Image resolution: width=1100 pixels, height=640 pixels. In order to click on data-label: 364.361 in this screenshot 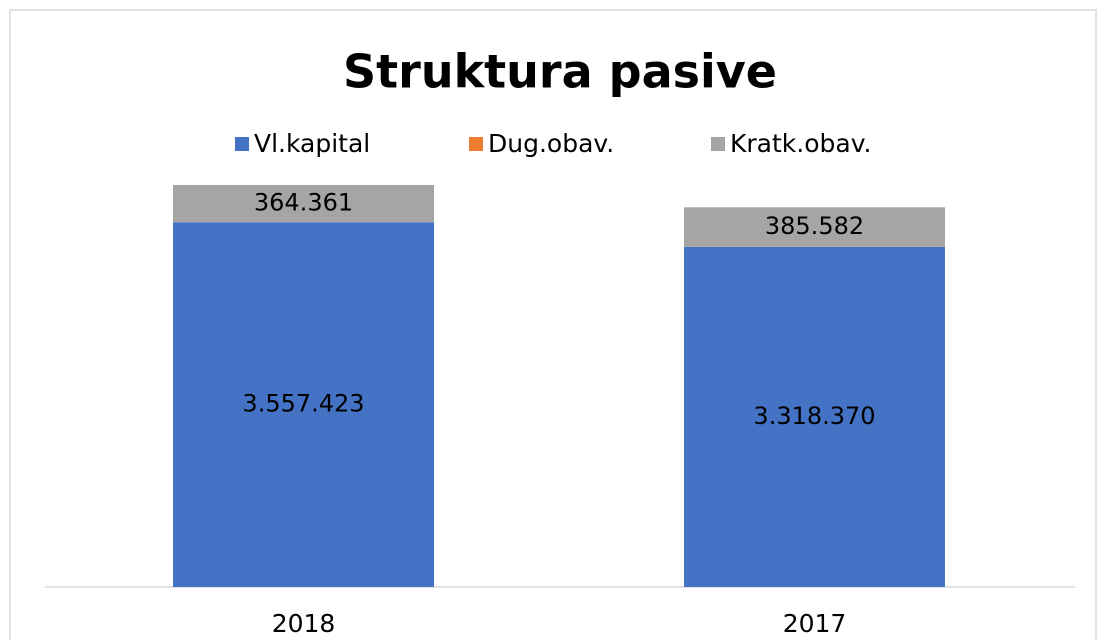, I will do `click(303, 203)`.